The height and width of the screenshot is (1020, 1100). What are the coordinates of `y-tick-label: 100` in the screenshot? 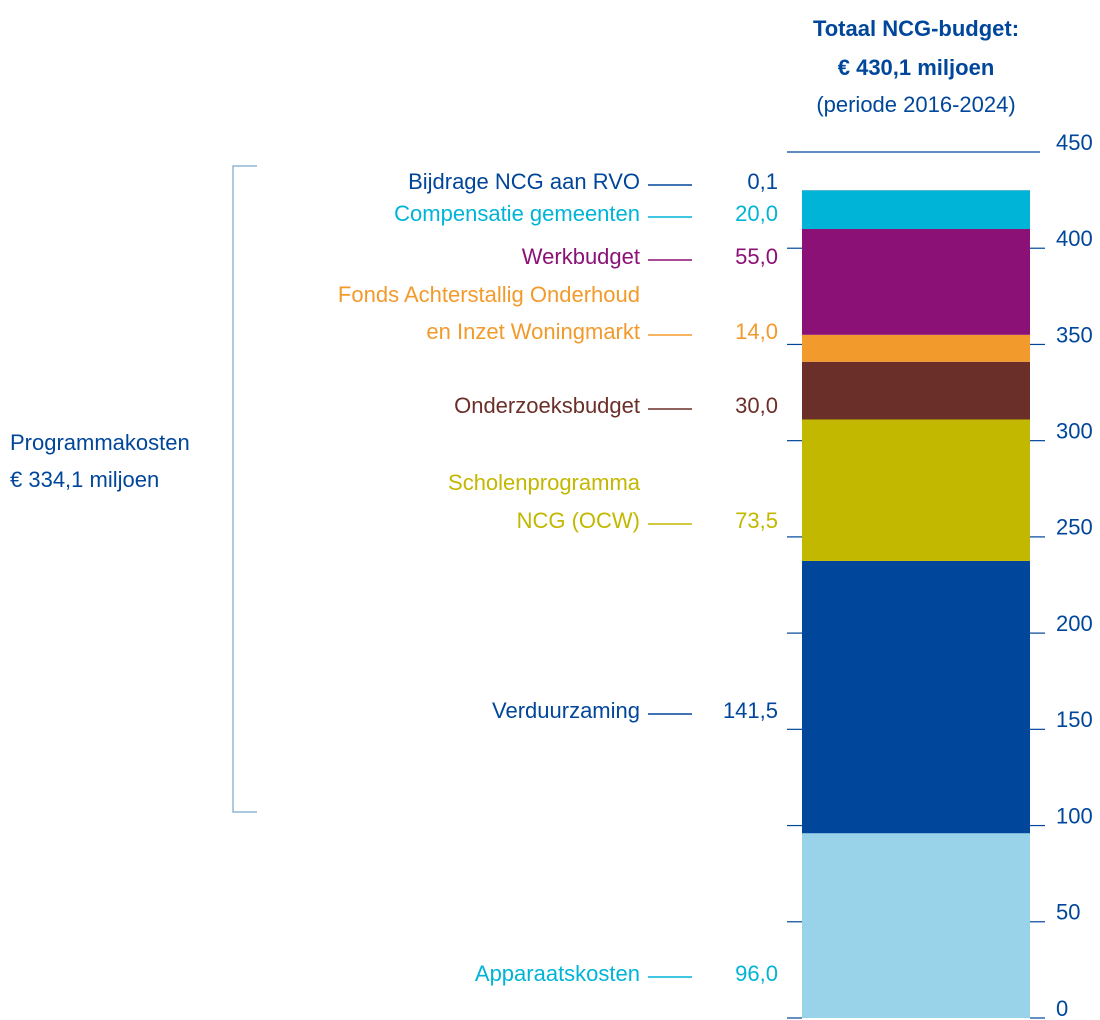 It's located at (1074, 815).